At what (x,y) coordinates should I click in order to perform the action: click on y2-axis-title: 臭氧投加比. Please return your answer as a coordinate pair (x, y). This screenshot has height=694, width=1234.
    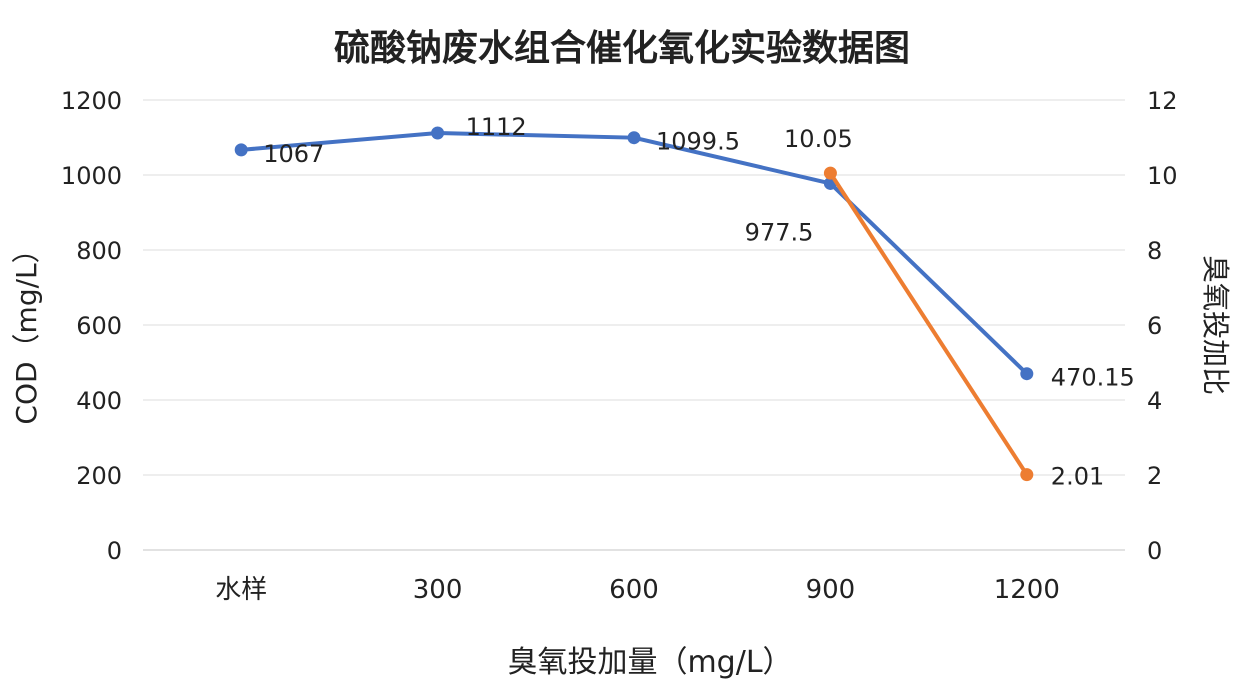
    Looking at the image, I should click on (1215, 325).